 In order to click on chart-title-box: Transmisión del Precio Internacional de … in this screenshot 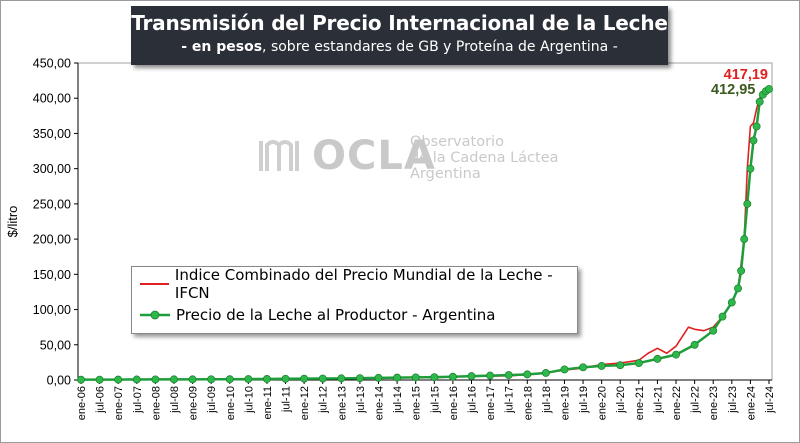, I will do `click(399, 35)`.